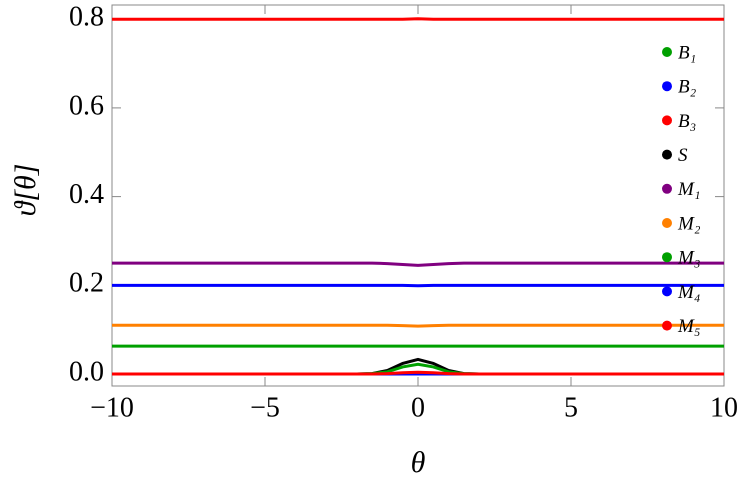  Describe the element at coordinates (86, 371) in the screenshot. I see `y-tick-label: 0.0` at that location.